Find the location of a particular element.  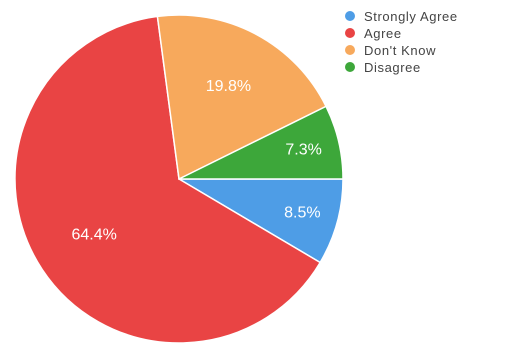

legend-item-dont-know: Don't Know is located at coordinates (401, 50).